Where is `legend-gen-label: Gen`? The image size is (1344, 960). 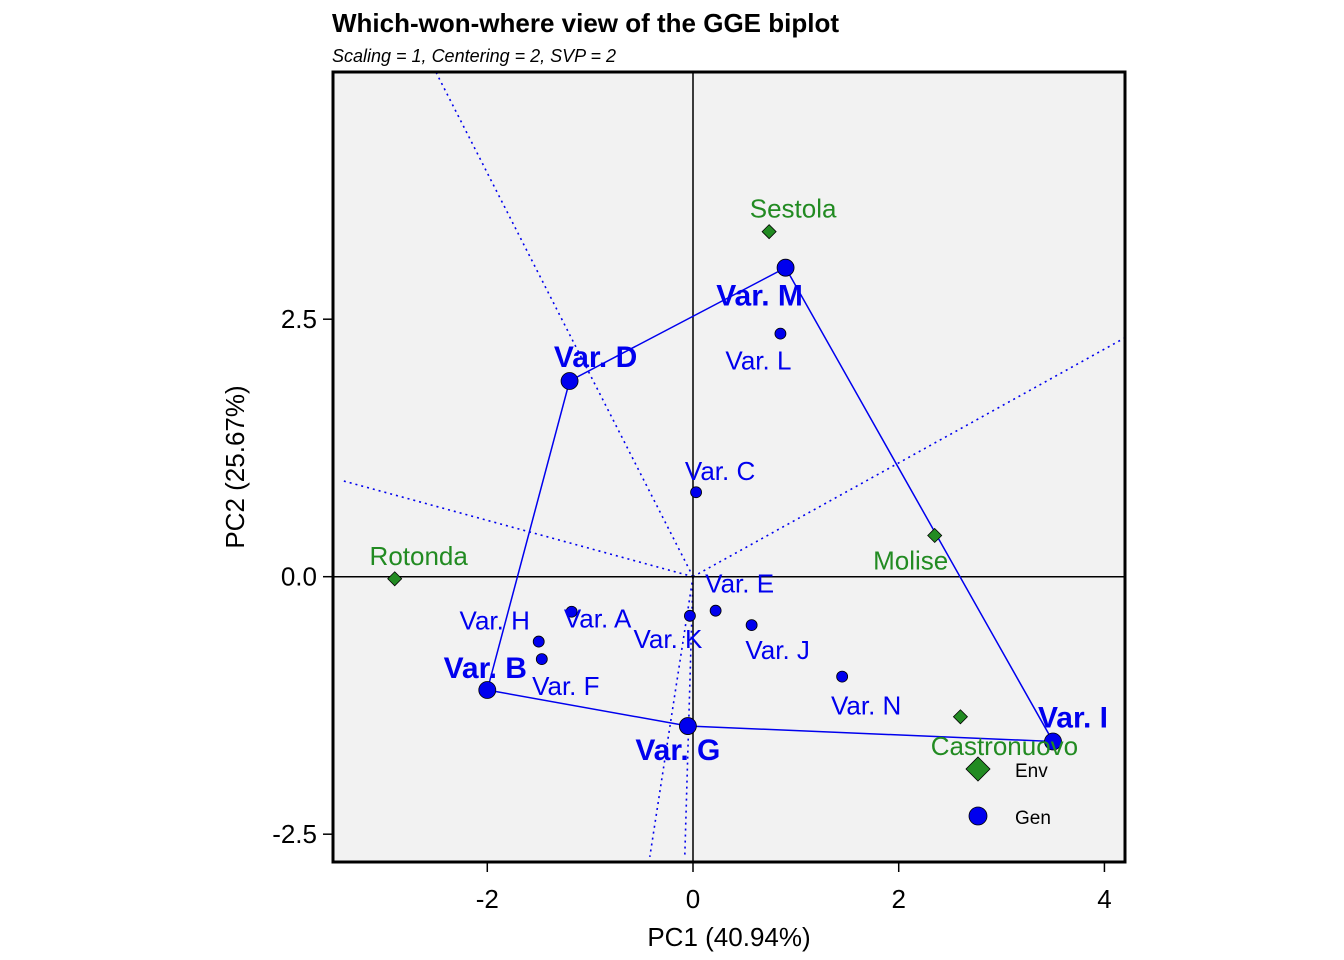
legend-gen-label: Gen is located at coordinates (1033, 818).